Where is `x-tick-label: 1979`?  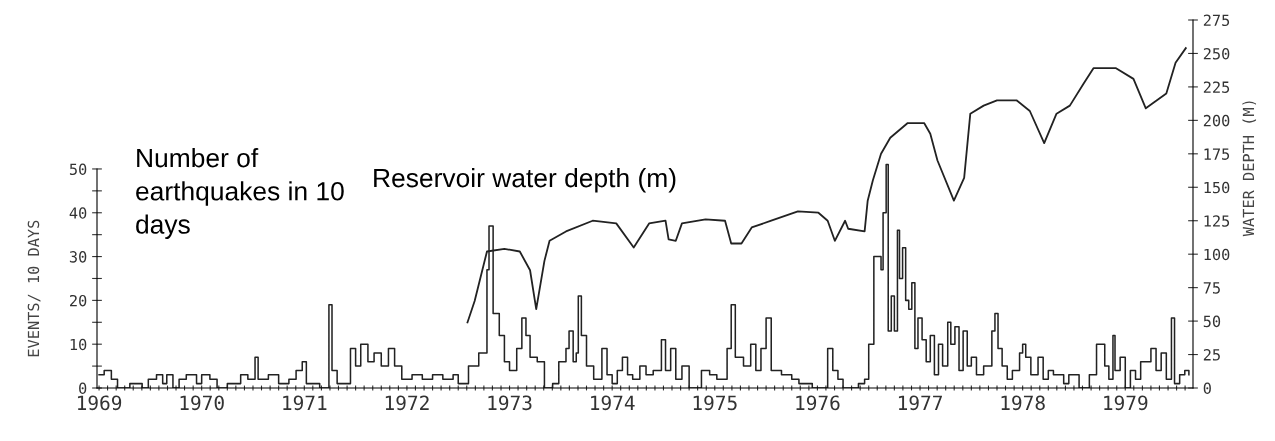 x-tick-label: 1979 is located at coordinates (1126, 403).